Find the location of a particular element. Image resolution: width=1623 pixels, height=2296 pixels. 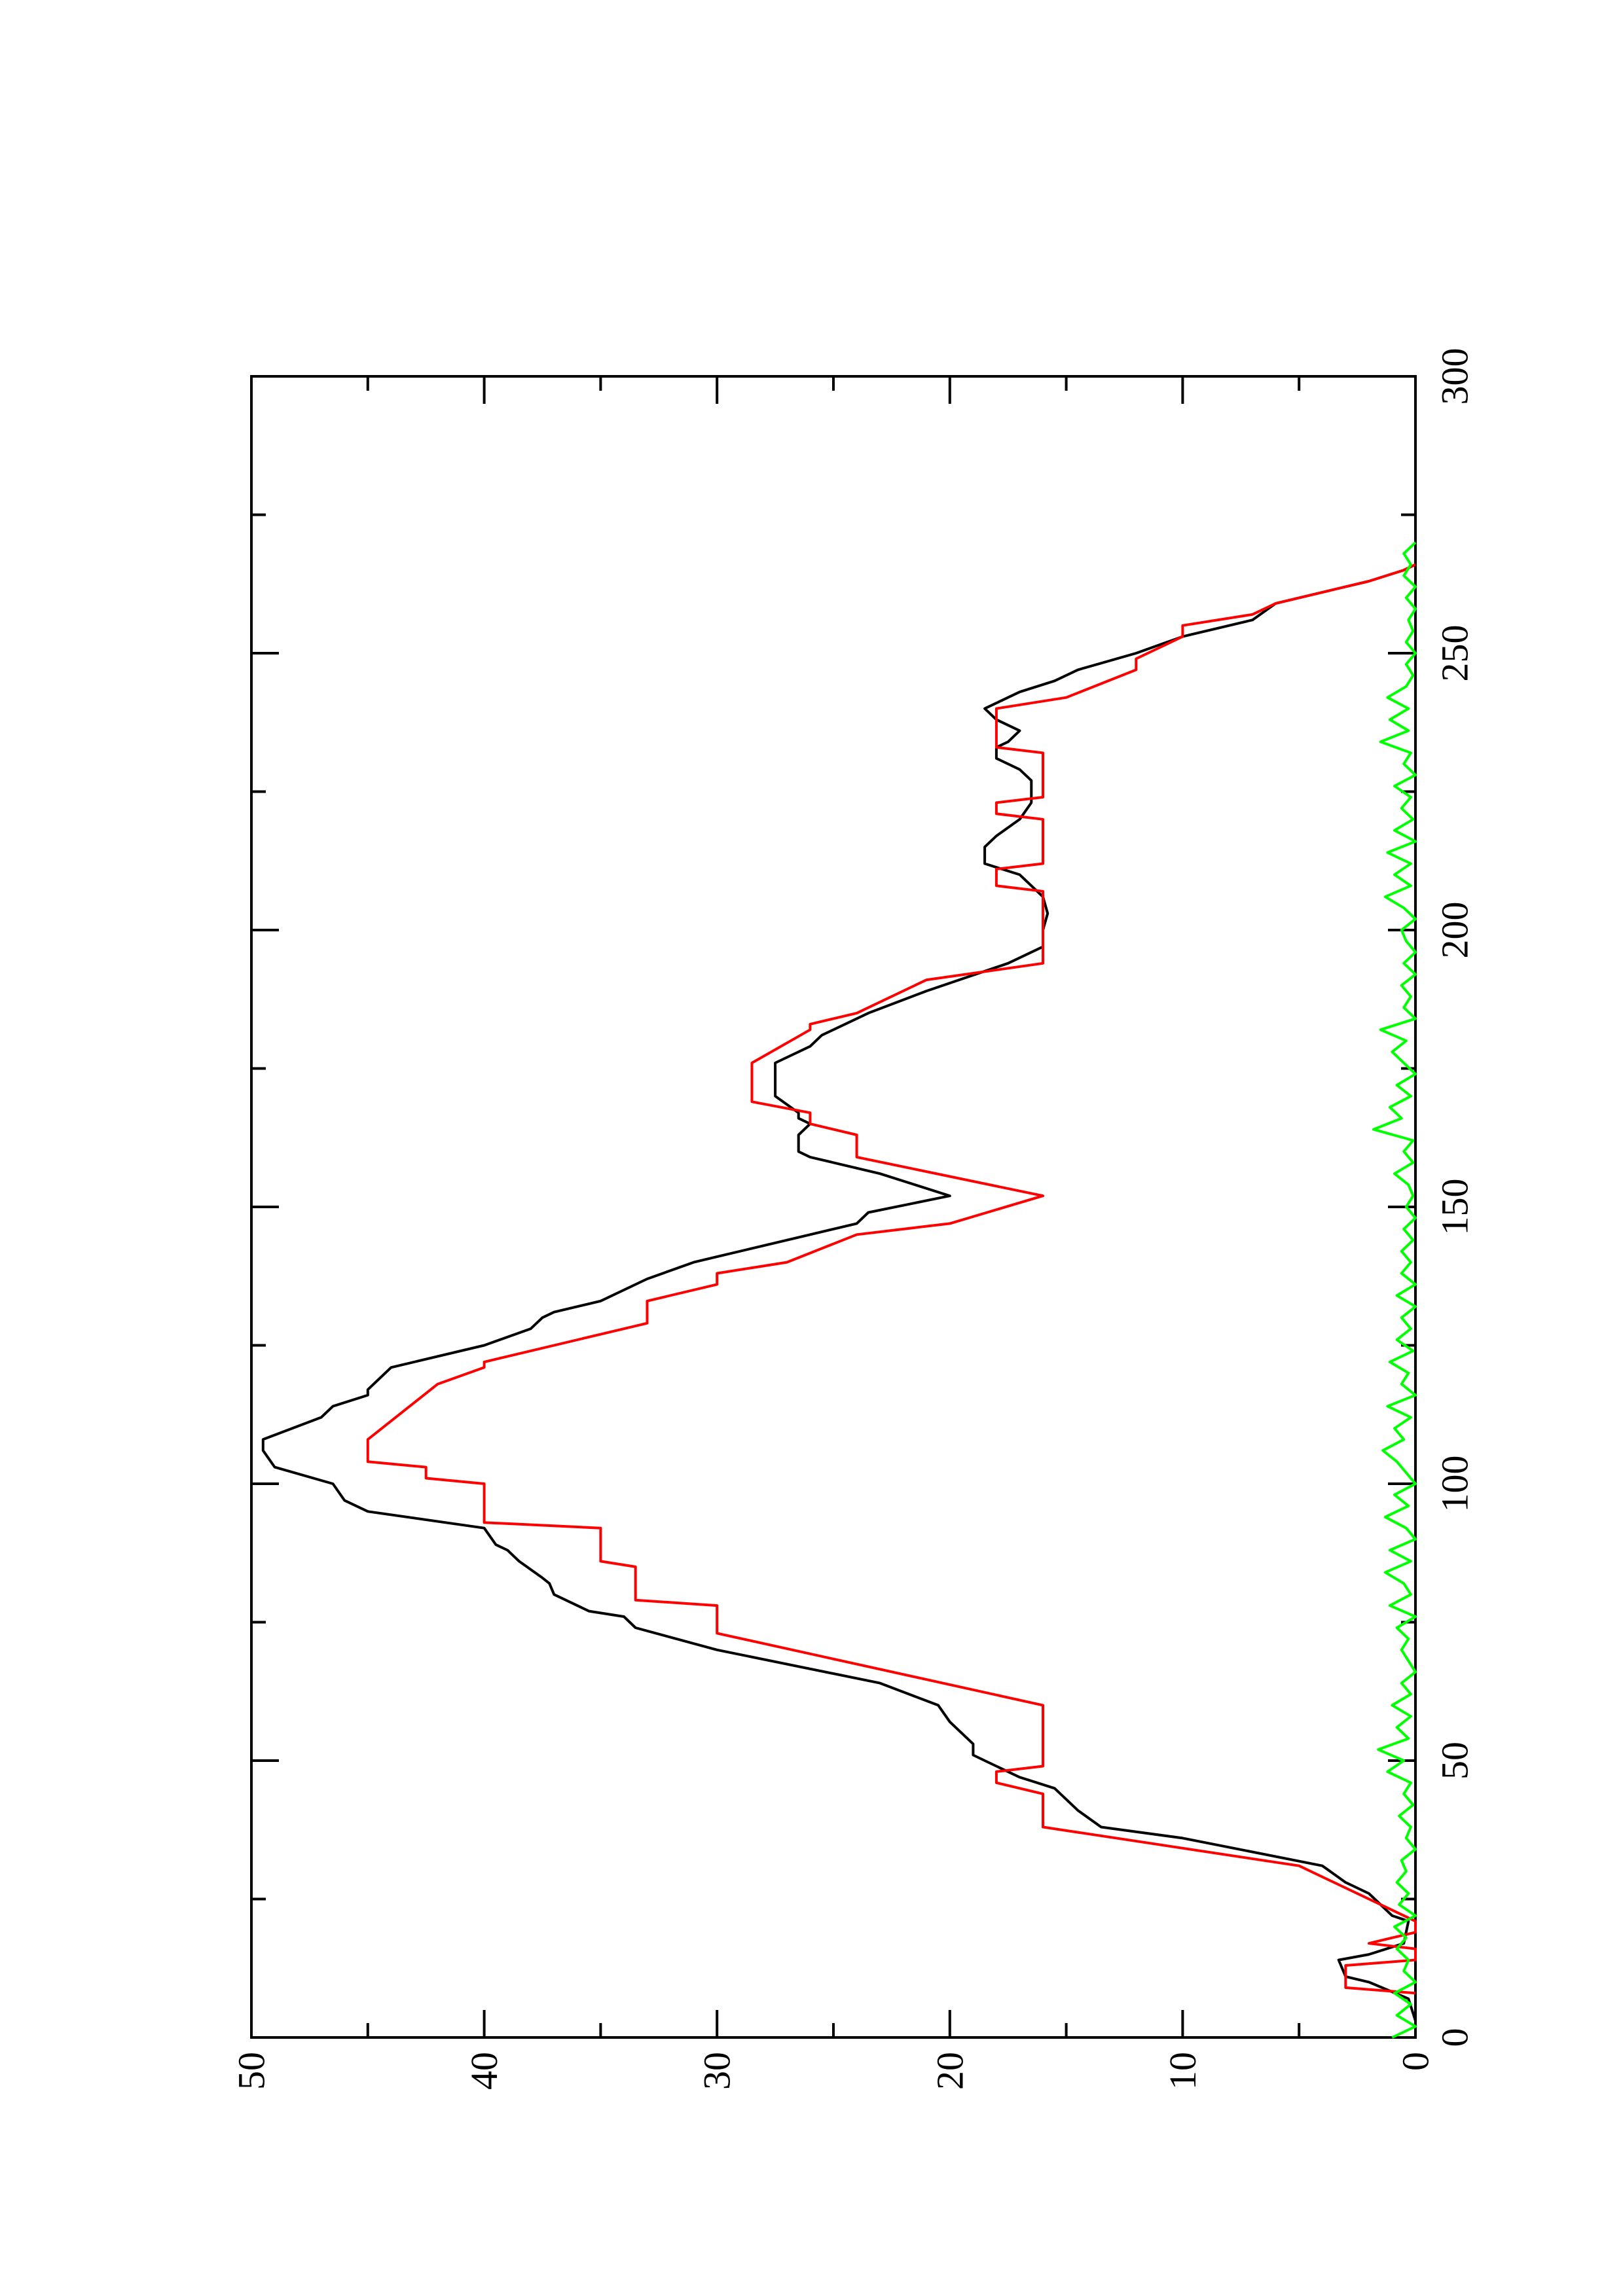

x-tick-label: 150 is located at coordinates (1455, 1207).